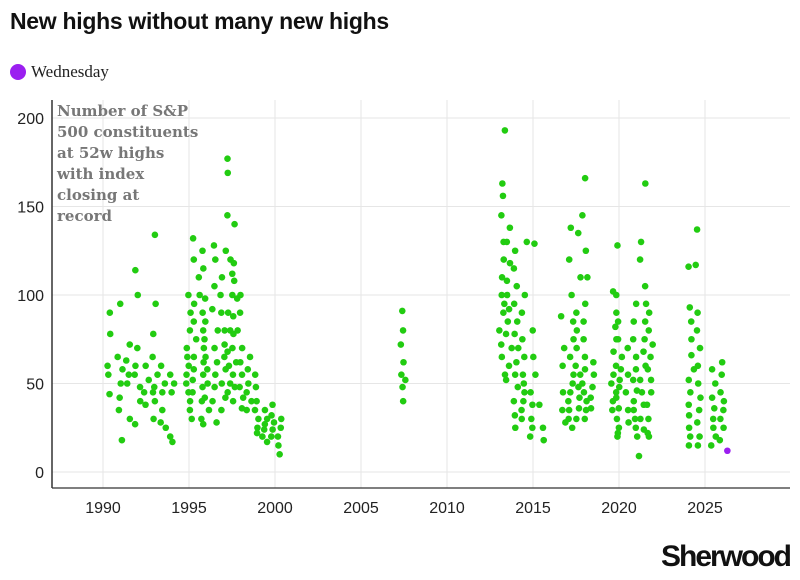  I want to click on annotation-line-1: Number of S&P, so click(122, 111).